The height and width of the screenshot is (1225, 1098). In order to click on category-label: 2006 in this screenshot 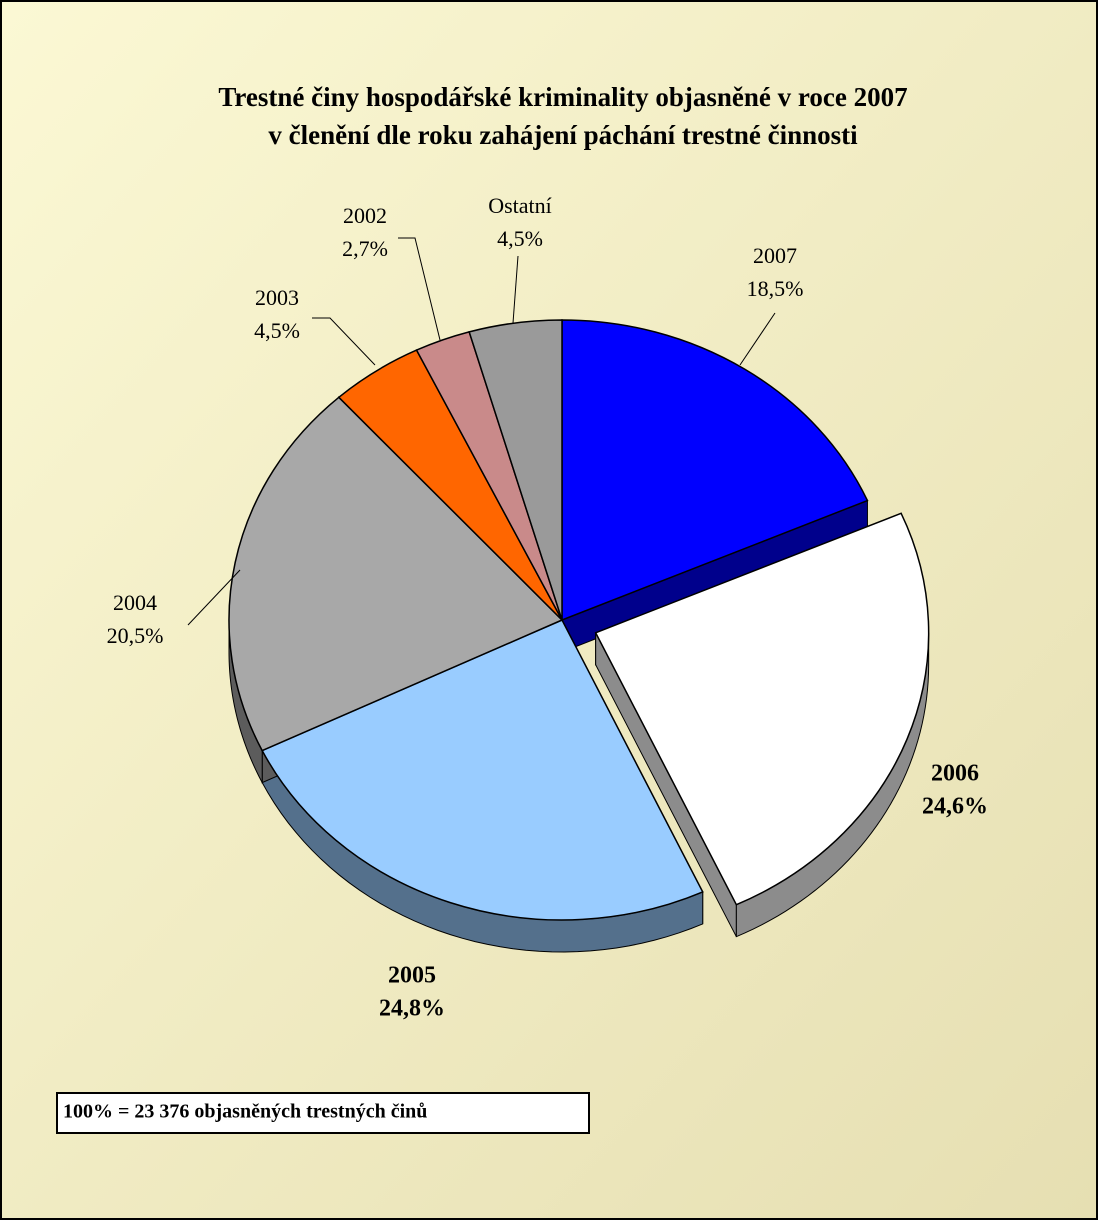, I will do `click(955, 774)`.